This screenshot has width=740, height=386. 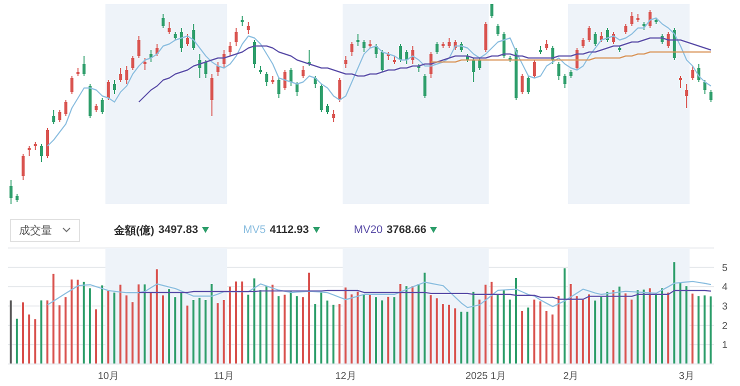 What do you see at coordinates (108, 376) in the screenshot?
I see `x-tick-label: 10月` at bounding box center [108, 376].